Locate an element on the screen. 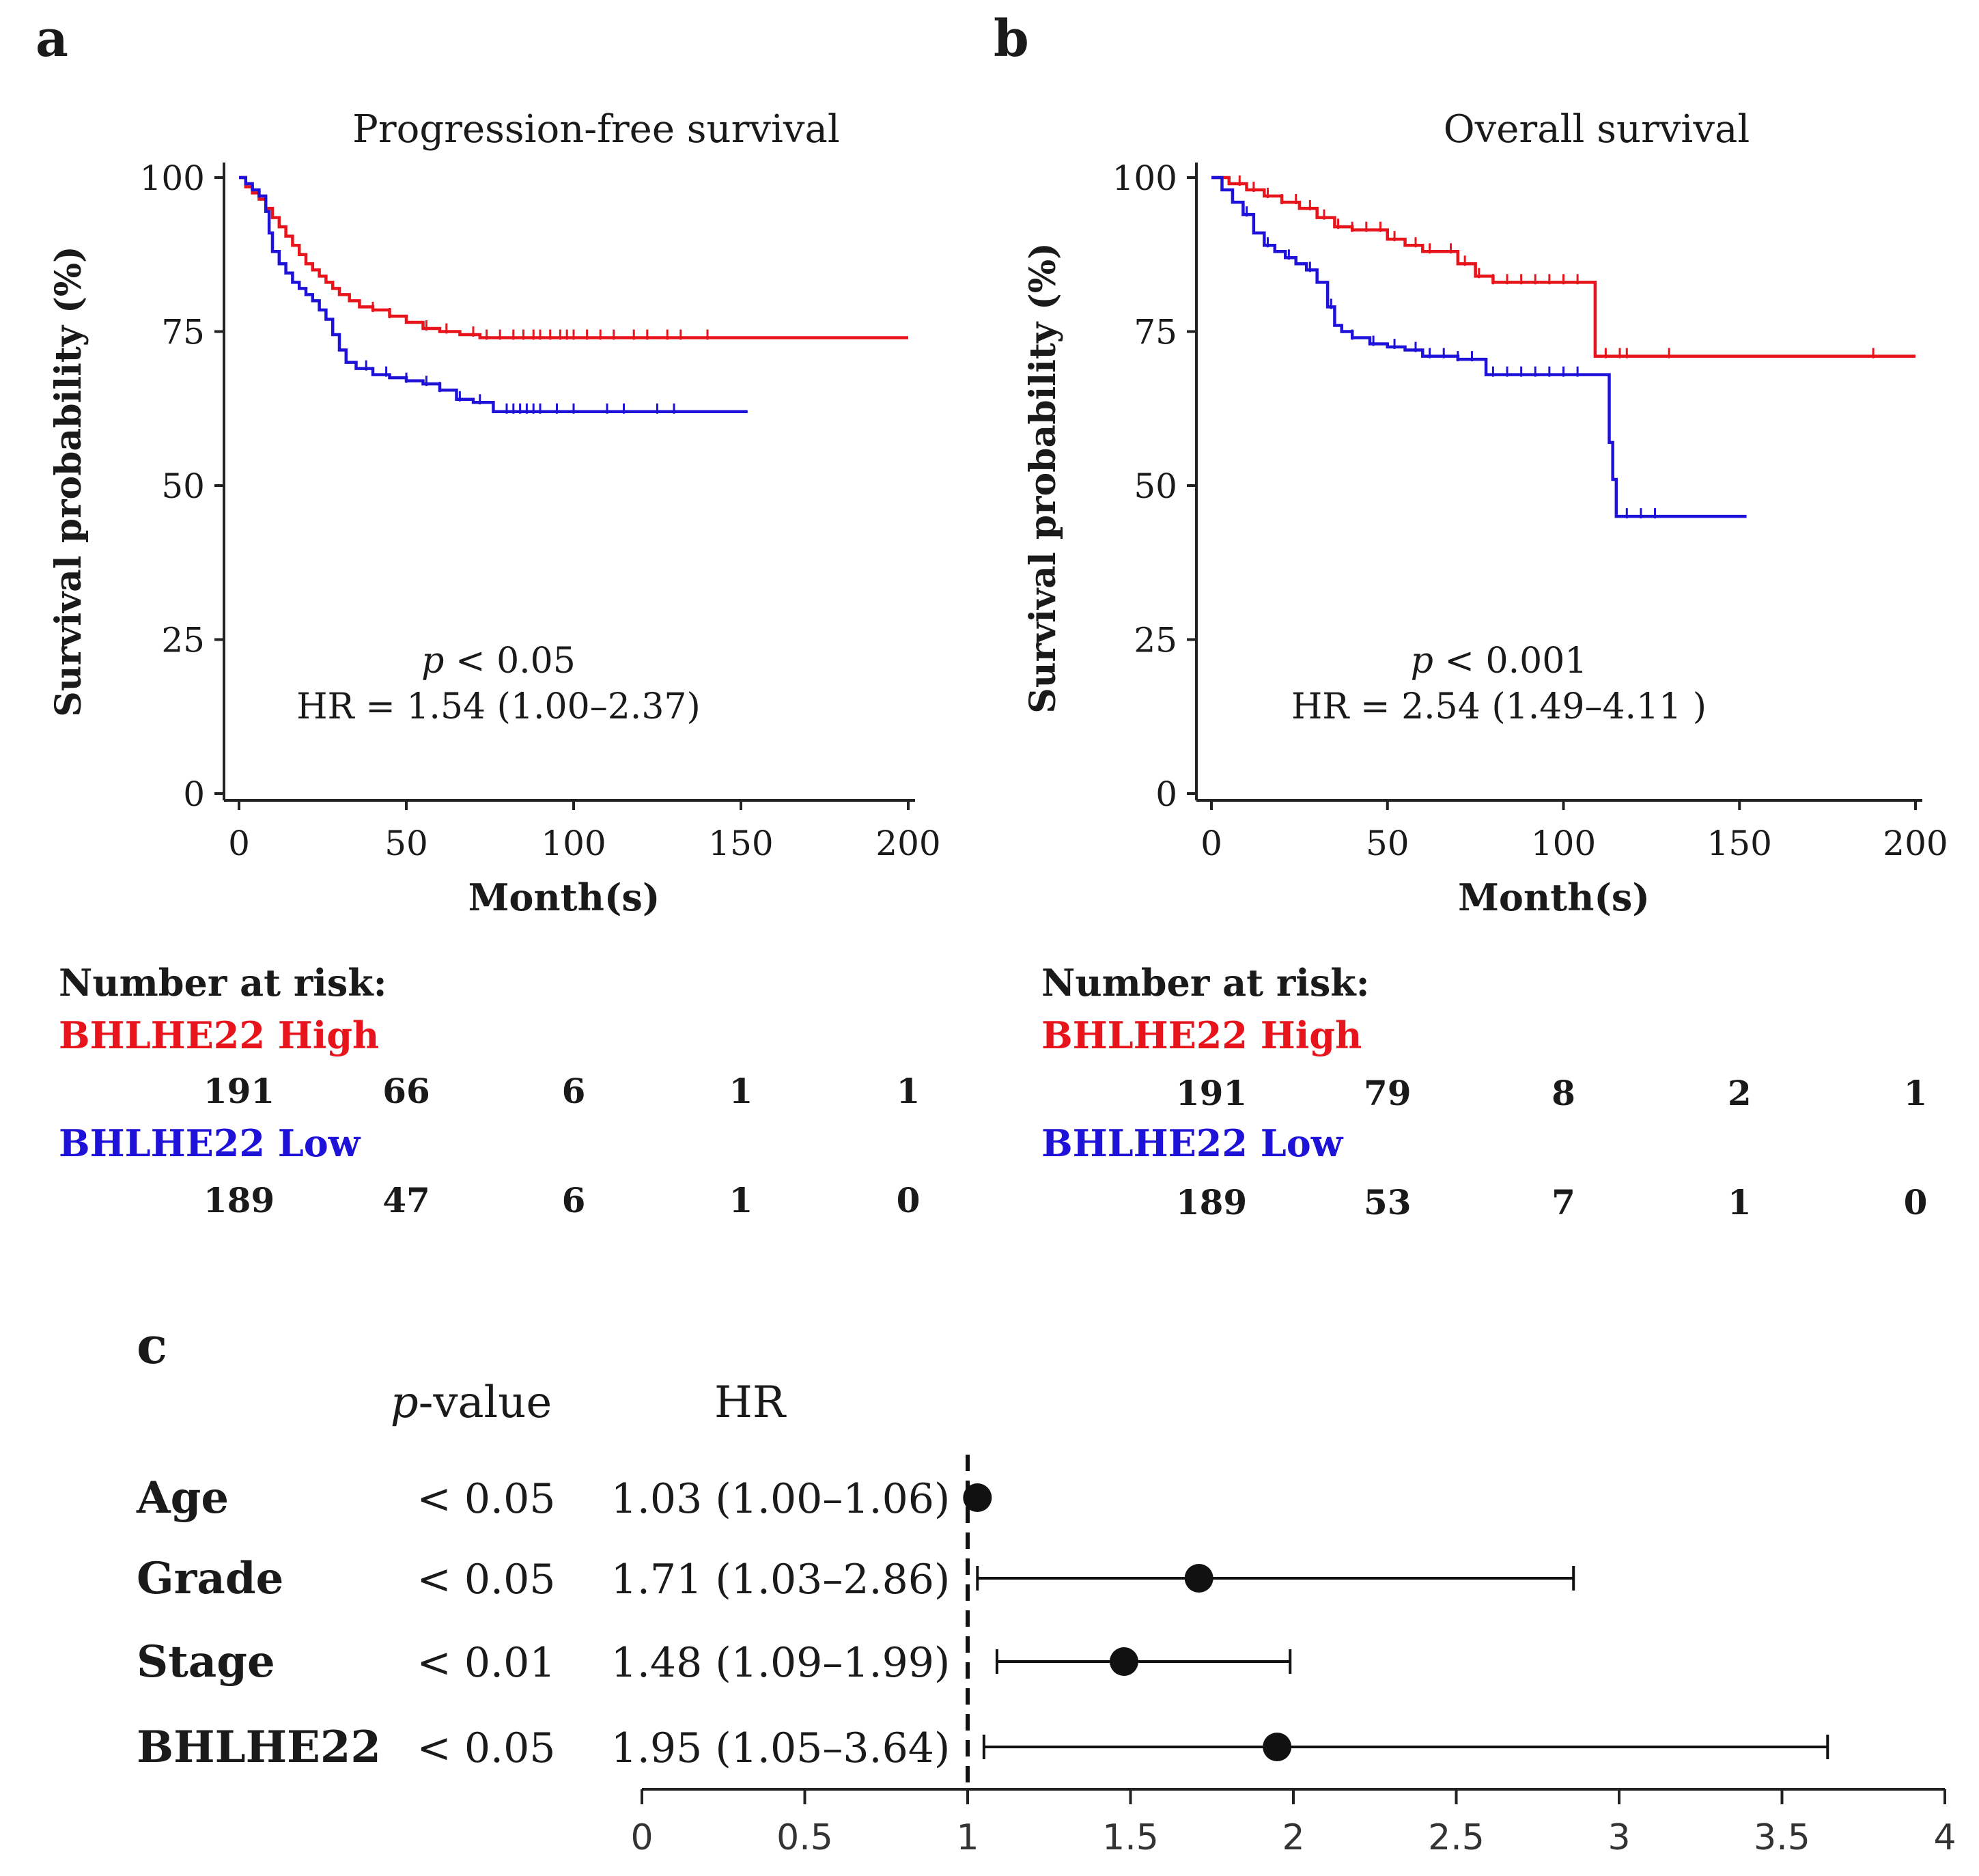 Image resolution: width=1979 pixels, height=1876 pixels. p-value-text: < 0.001 is located at coordinates (1510, 661).